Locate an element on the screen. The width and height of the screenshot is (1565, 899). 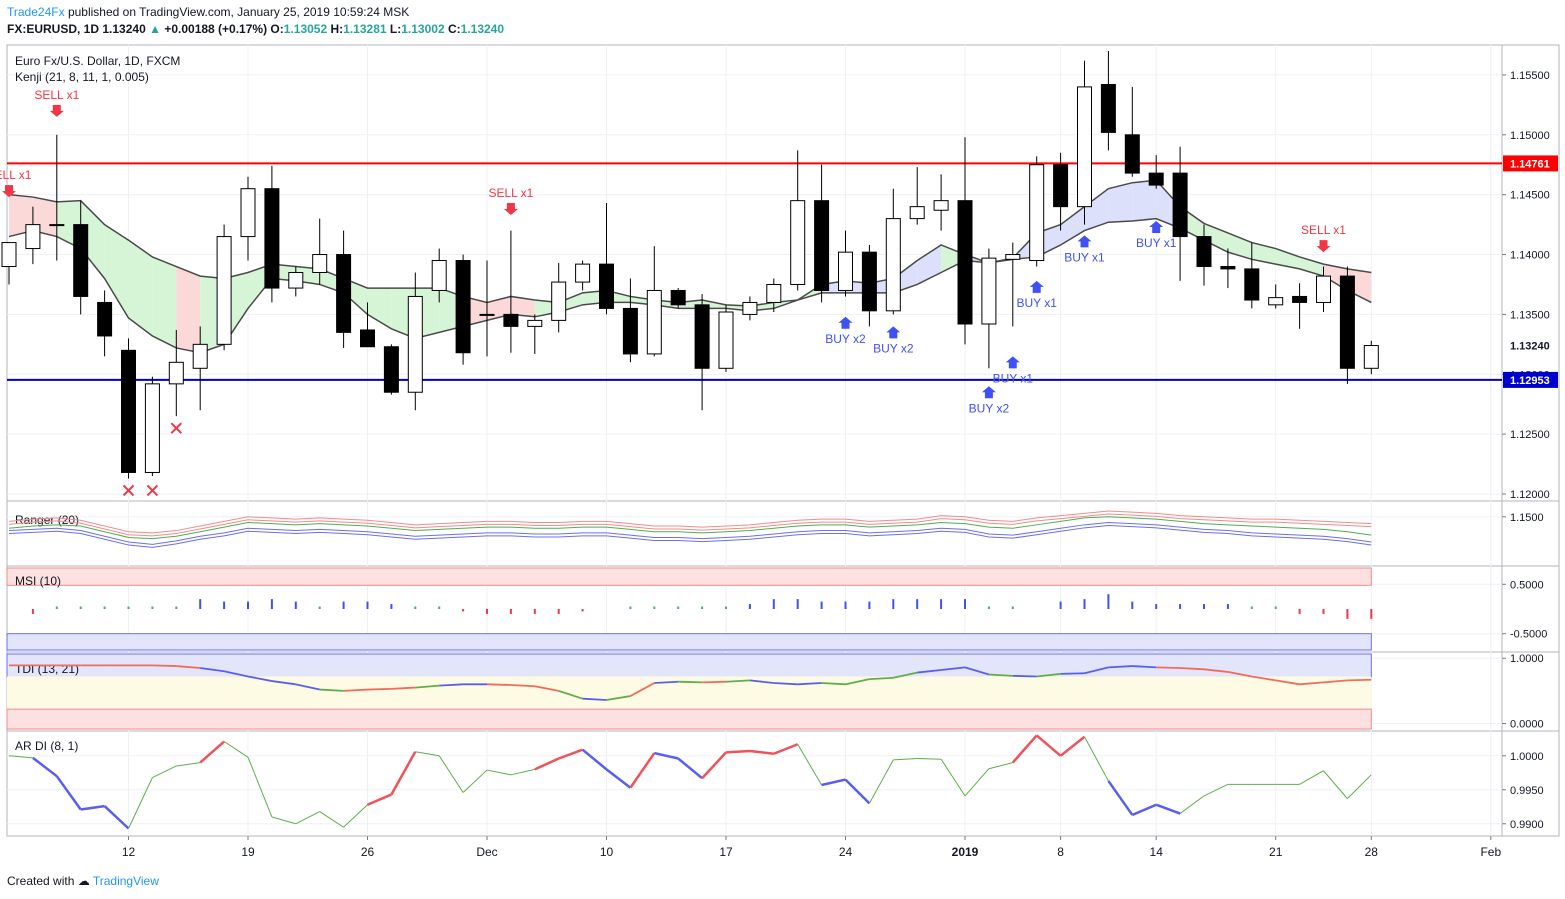
y-tick-label: -0.5000 is located at coordinates (1528, 635).